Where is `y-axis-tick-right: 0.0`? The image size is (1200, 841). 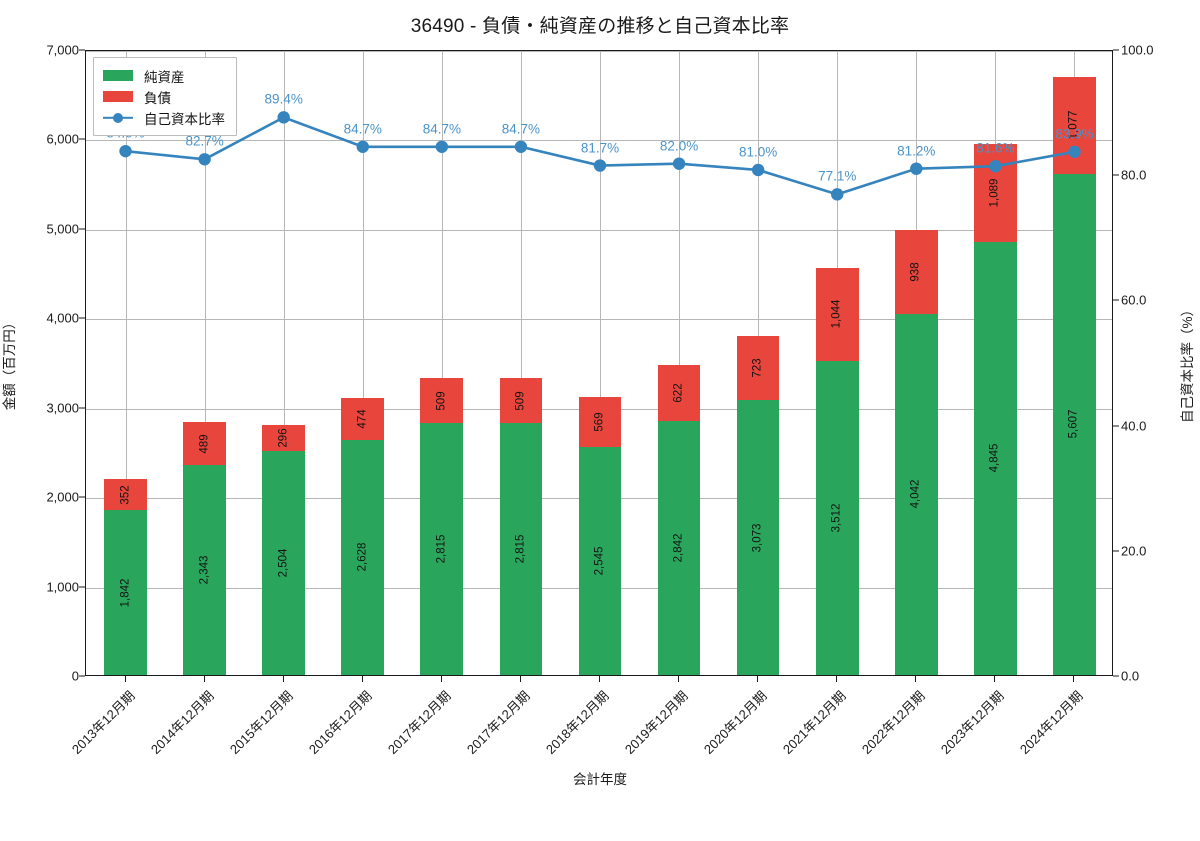
y-axis-tick-right: 0.0 is located at coordinates (1130, 676).